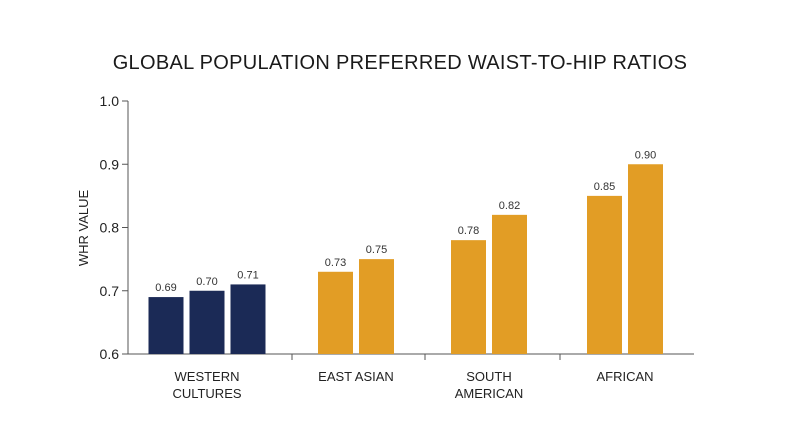  What do you see at coordinates (468, 231) in the screenshot?
I see `data-label: 0.78` at bounding box center [468, 231].